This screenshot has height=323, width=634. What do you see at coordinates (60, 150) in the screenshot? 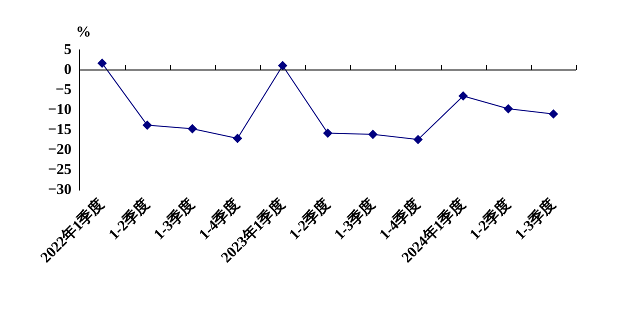
I see `y-tick-label: −20` at bounding box center [60, 150].